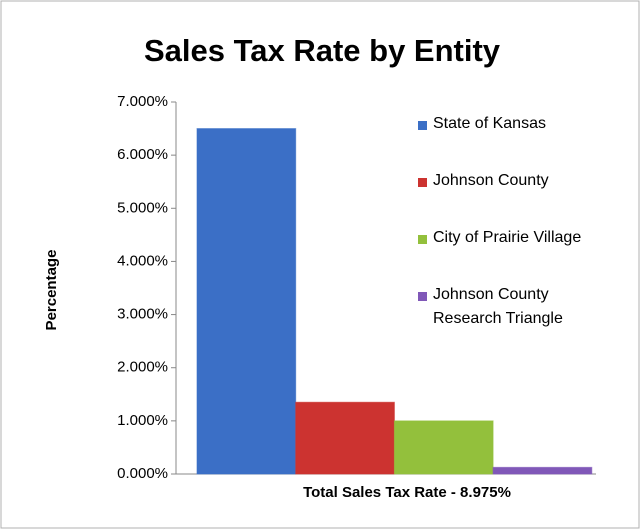  I want to click on x-tick-label: Total Sales Tax Rate - 8.975%, so click(407, 492).